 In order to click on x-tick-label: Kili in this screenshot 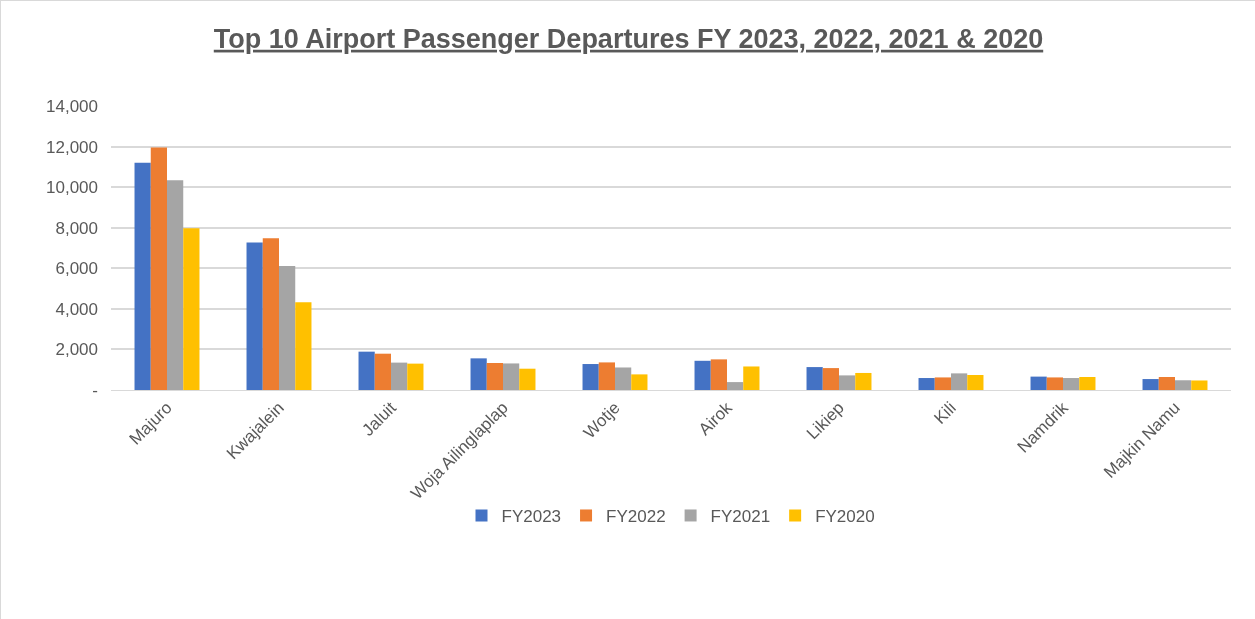, I will do `click(945, 413)`.